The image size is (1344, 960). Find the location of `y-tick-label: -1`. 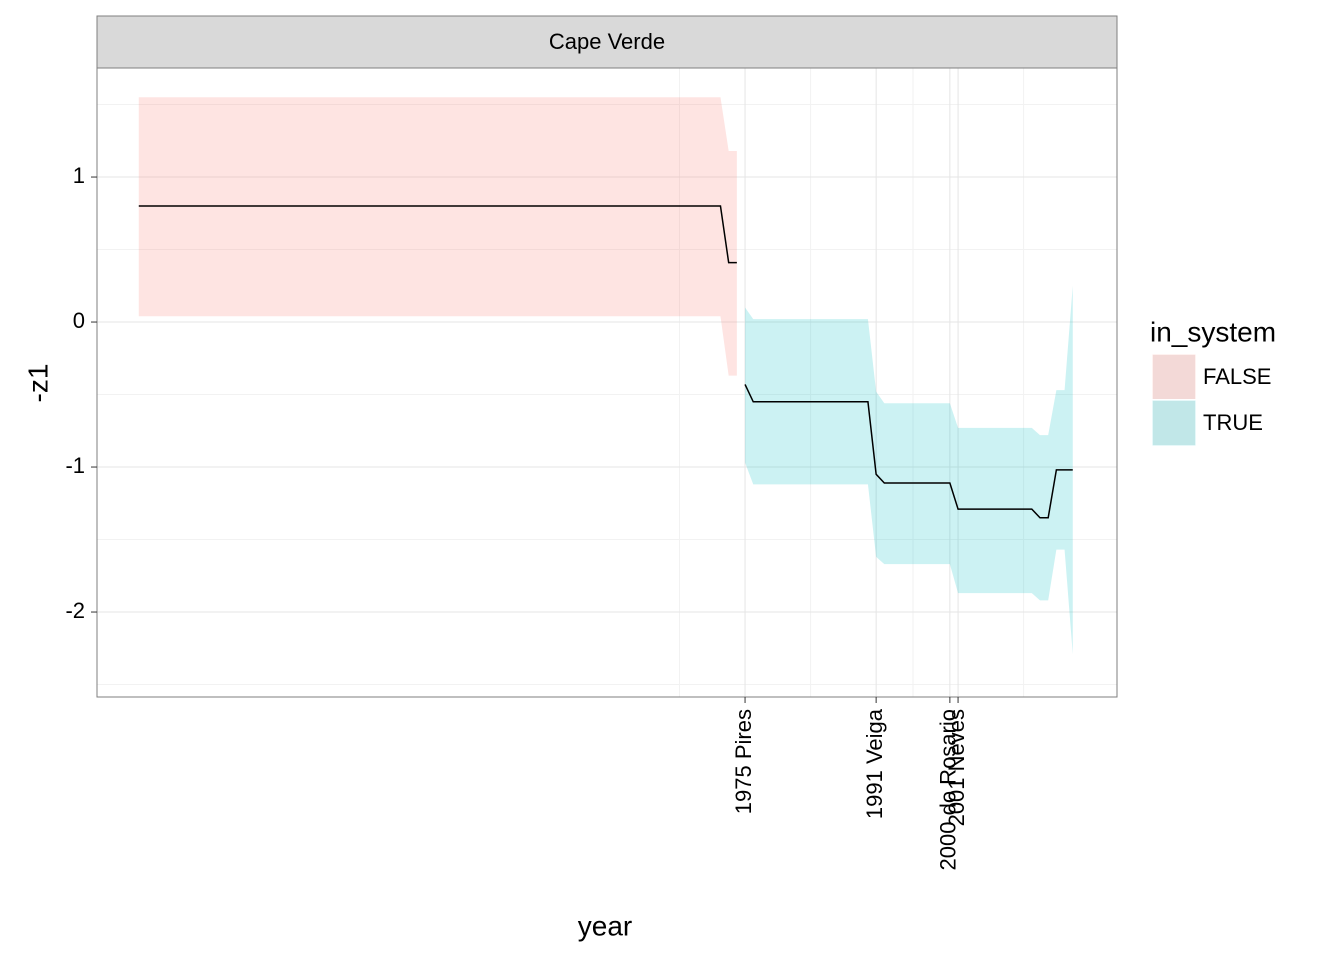

y-tick-label: -1 is located at coordinates (75, 465).